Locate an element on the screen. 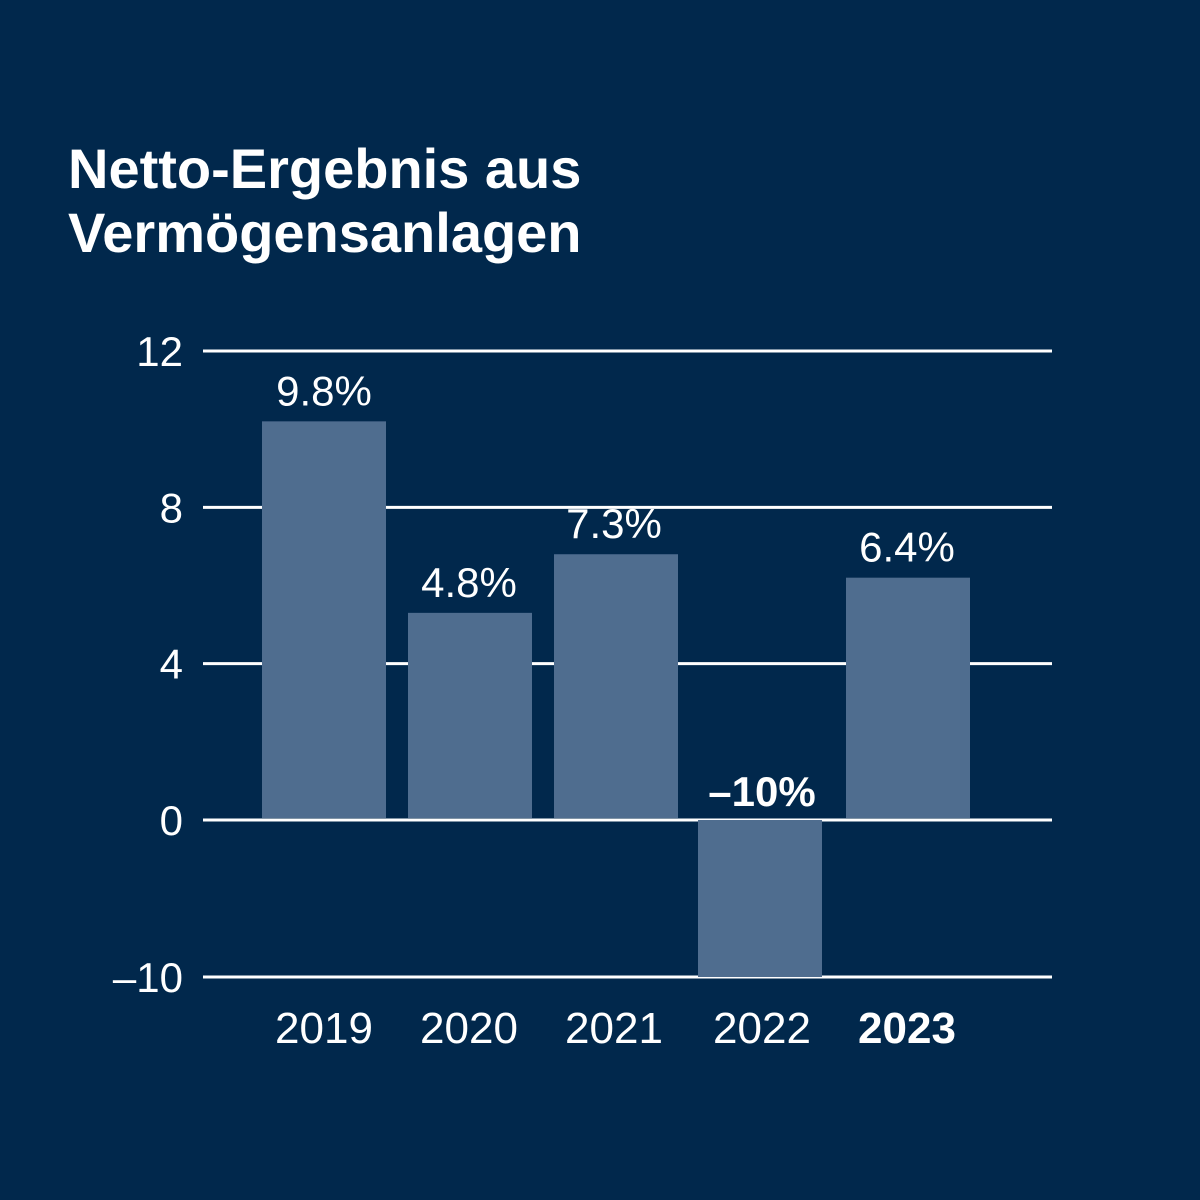 This screenshot has width=1200, height=1200. data-label-2019: 9.8% is located at coordinates (324, 390).